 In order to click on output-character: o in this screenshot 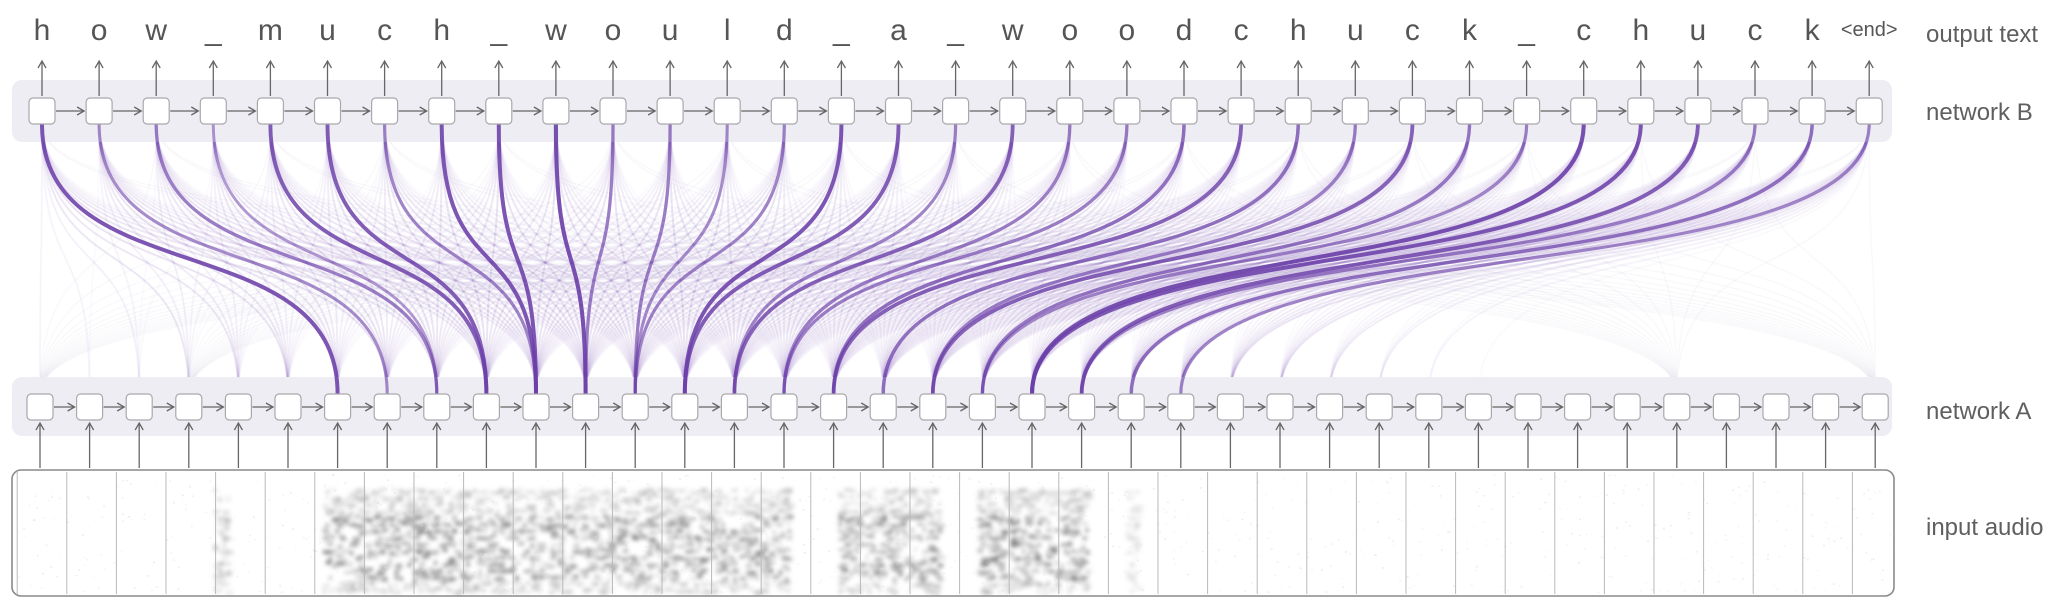, I will do `click(613, 30)`.